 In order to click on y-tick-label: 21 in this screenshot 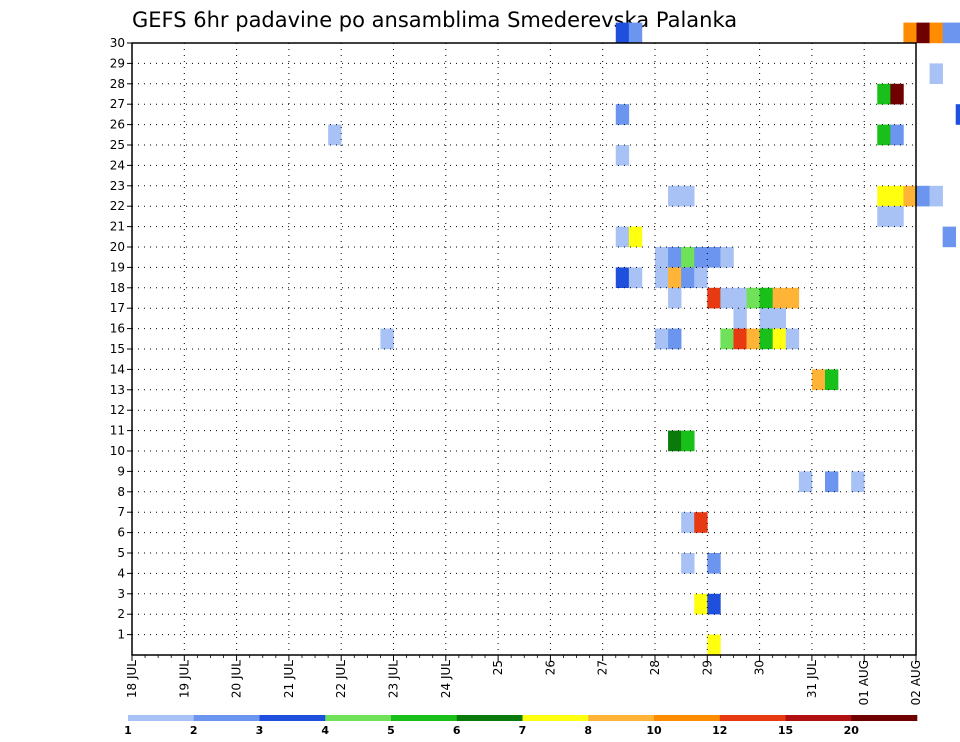, I will do `click(117, 227)`.